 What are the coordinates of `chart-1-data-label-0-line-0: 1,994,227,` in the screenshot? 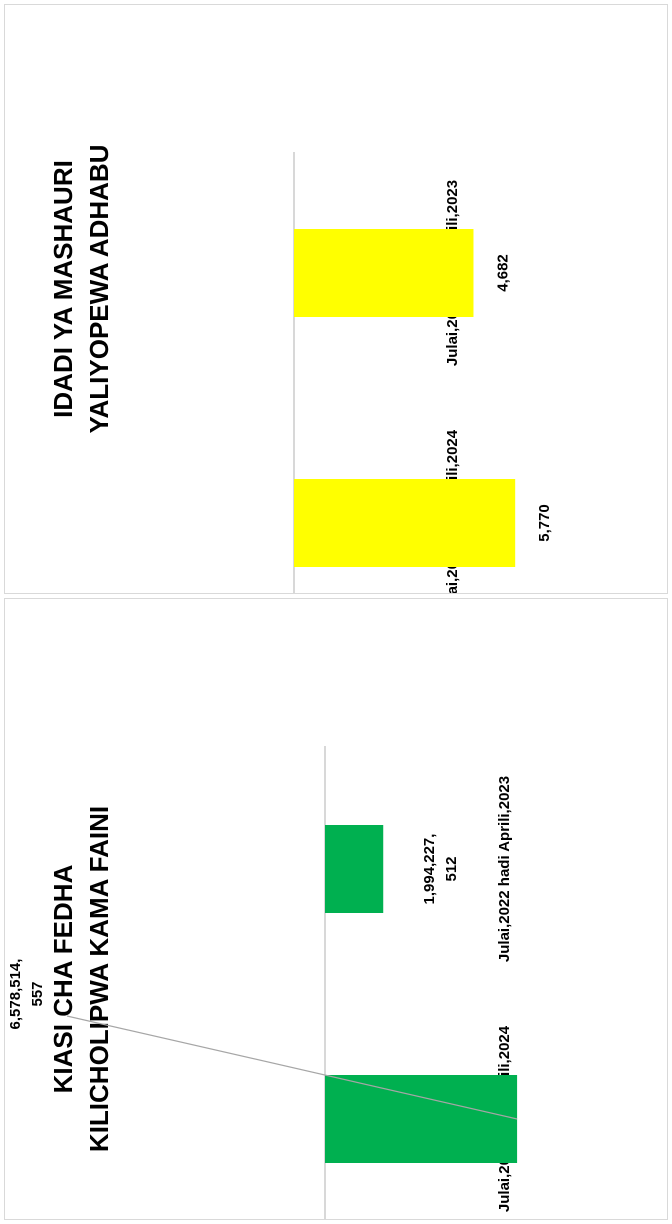 It's located at (429, 869).